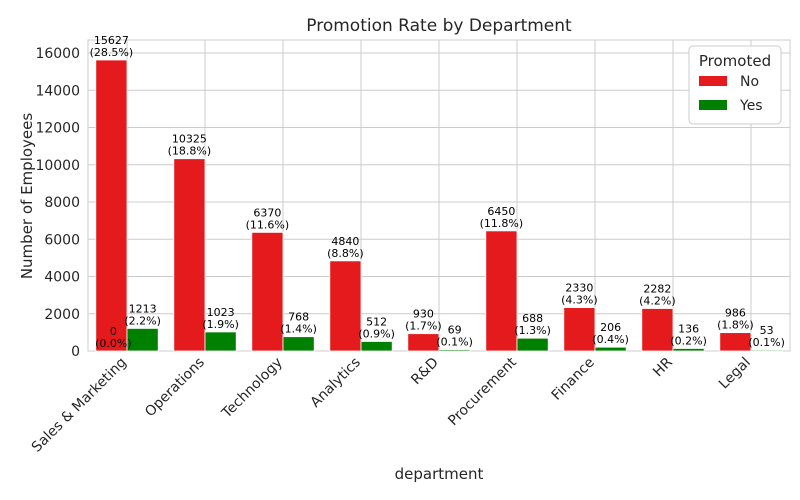 This screenshot has height=500, width=800. I want to click on x-tick-label: Sales & Marketing, so click(79, 405).